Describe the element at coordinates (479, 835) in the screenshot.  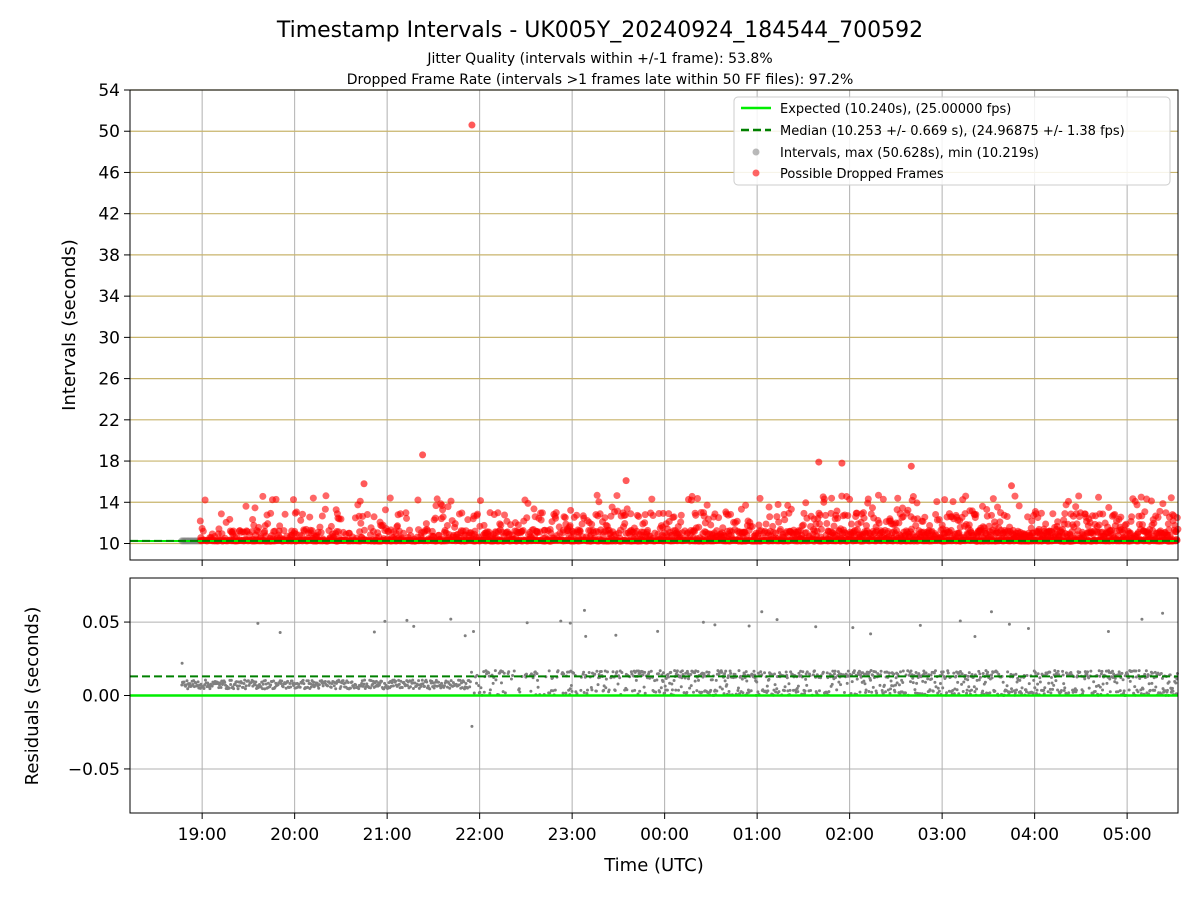
I see `x-tick-label: 22:00` at that location.